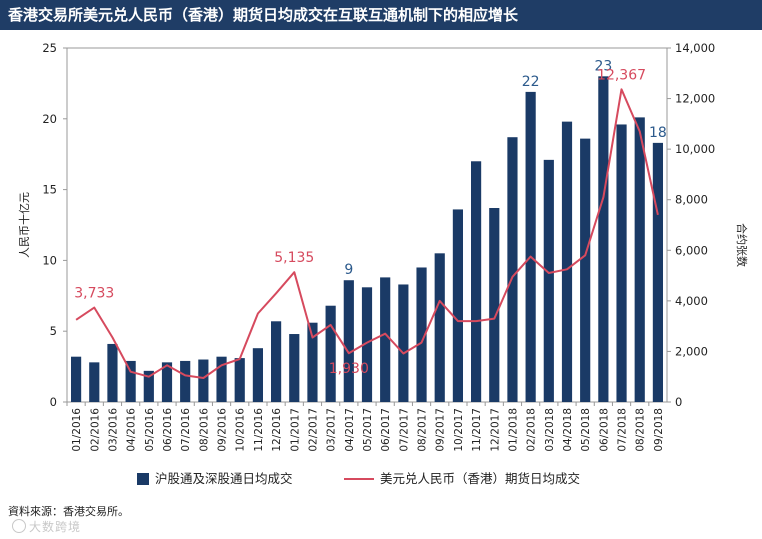 The width and height of the screenshot is (762, 539). Describe the element at coordinates (53, 402) in the screenshot. I see `y-left-tick-label: 0` at that location.